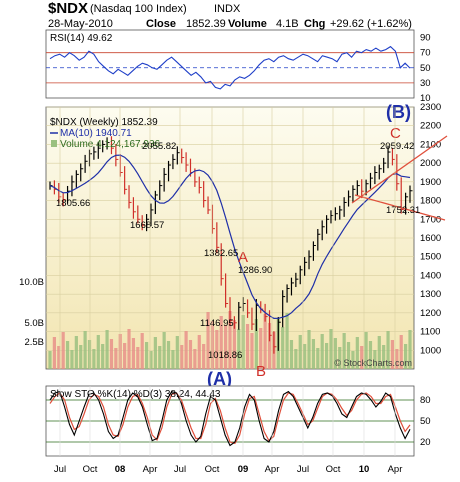  Describe the element at coordinates (430, 219) in the screenshot. I see `price-ytick-label: 1700` at that location.